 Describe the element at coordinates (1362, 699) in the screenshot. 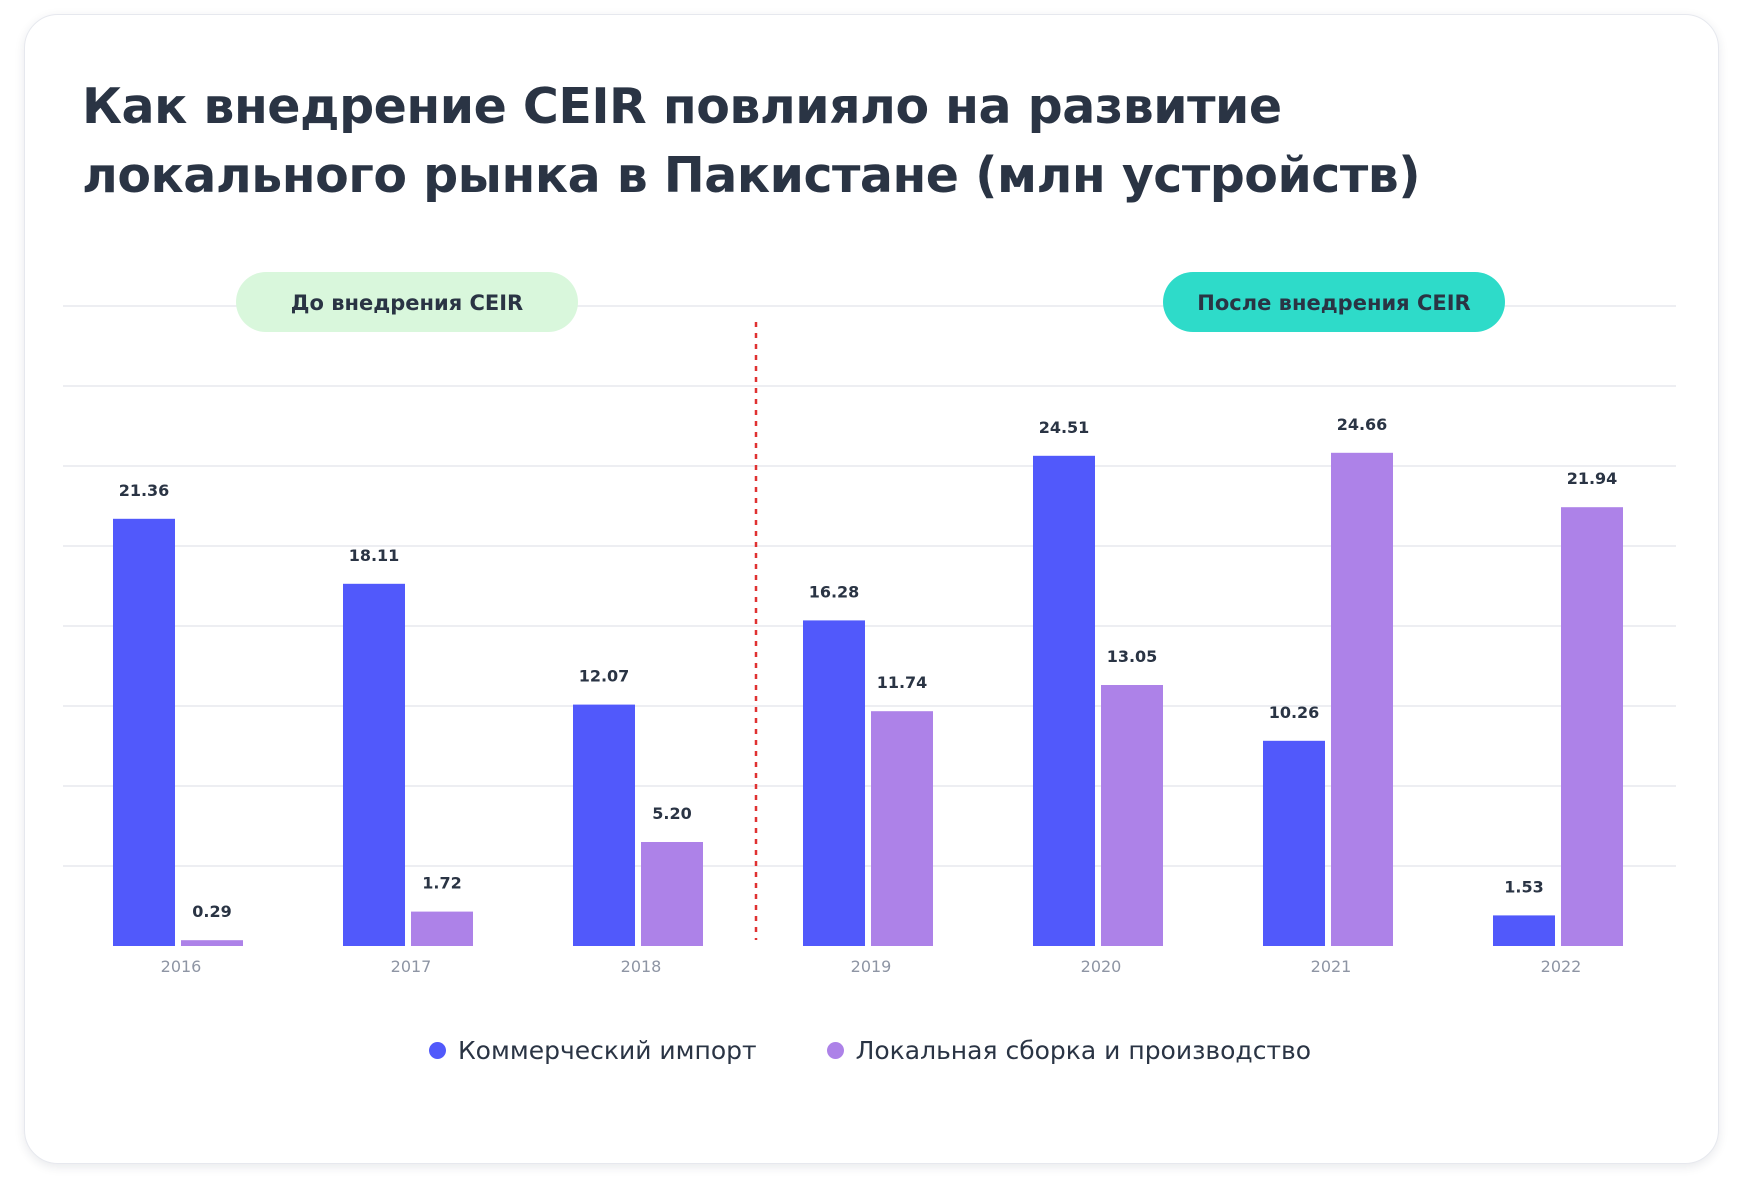

I see `bar-local-2021` at that location.